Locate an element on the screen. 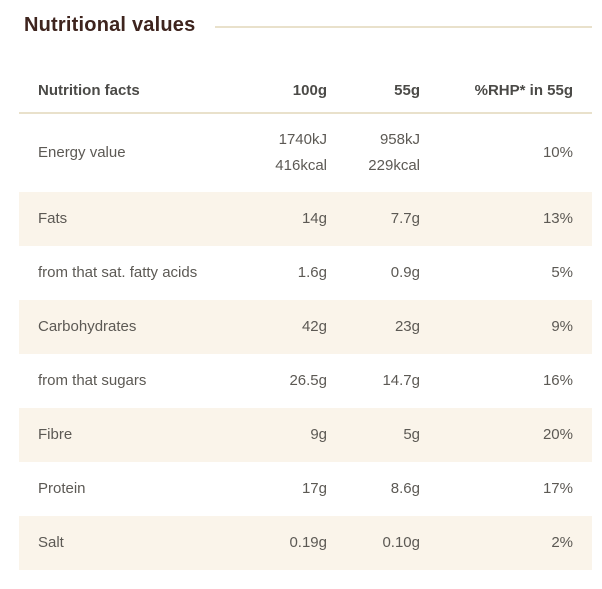  value-55g: 5g is located at coordinates (411, 434).